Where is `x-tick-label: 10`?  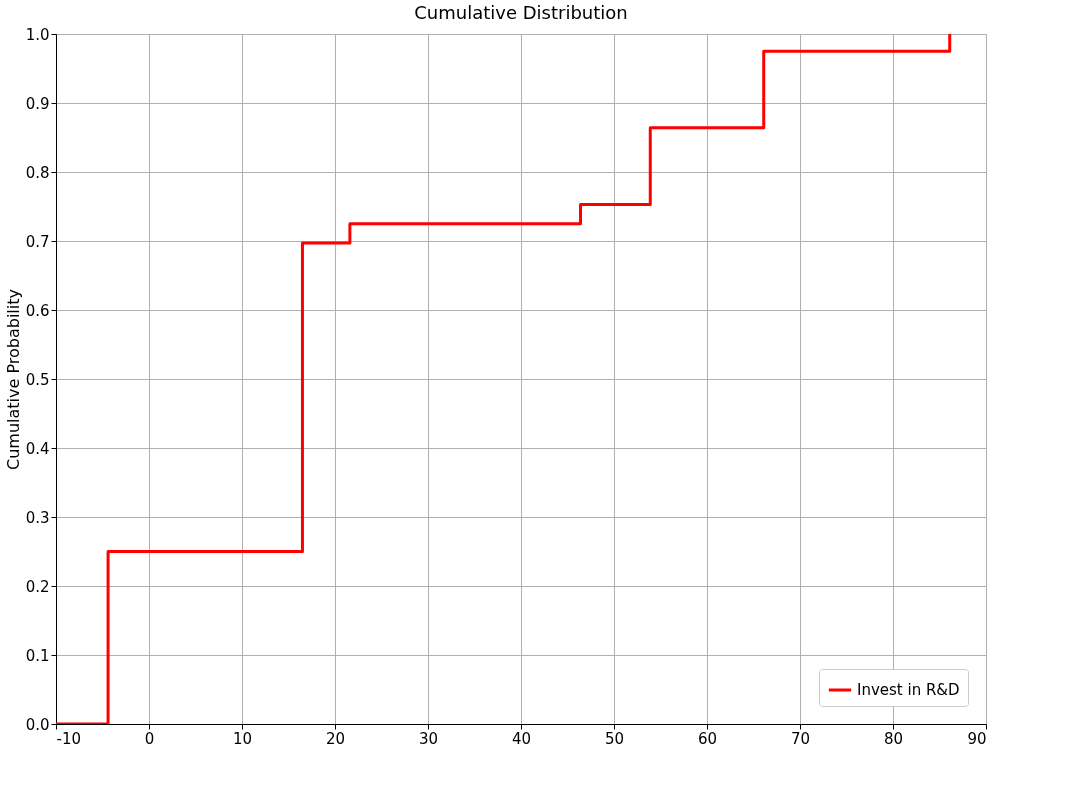 x-tick-label: 10 is located at coordinates (242, 738).